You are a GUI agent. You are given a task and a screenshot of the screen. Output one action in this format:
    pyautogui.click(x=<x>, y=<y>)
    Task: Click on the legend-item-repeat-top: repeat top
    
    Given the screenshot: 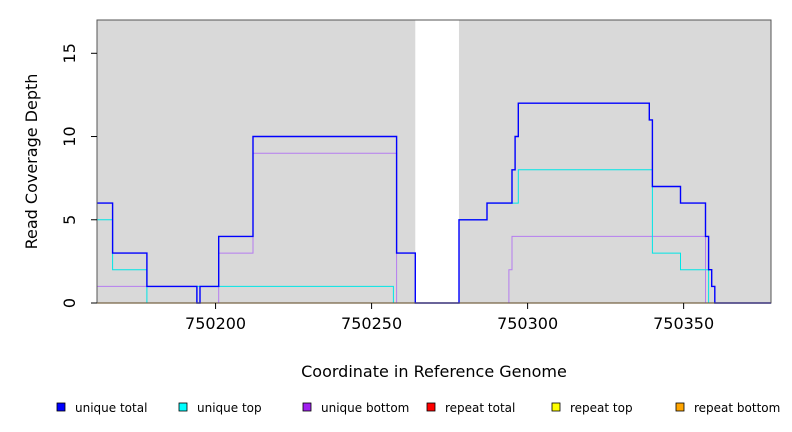 What is the action you would take?
    pyautogui.click(x=592, y=408)
    